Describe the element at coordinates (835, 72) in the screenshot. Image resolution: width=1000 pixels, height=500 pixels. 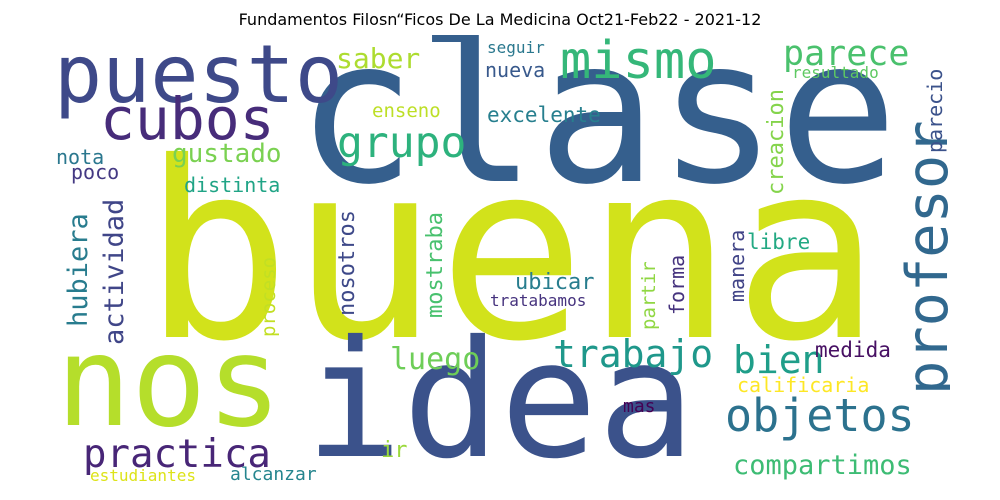
I see `word-resultado: resultado` at that location.